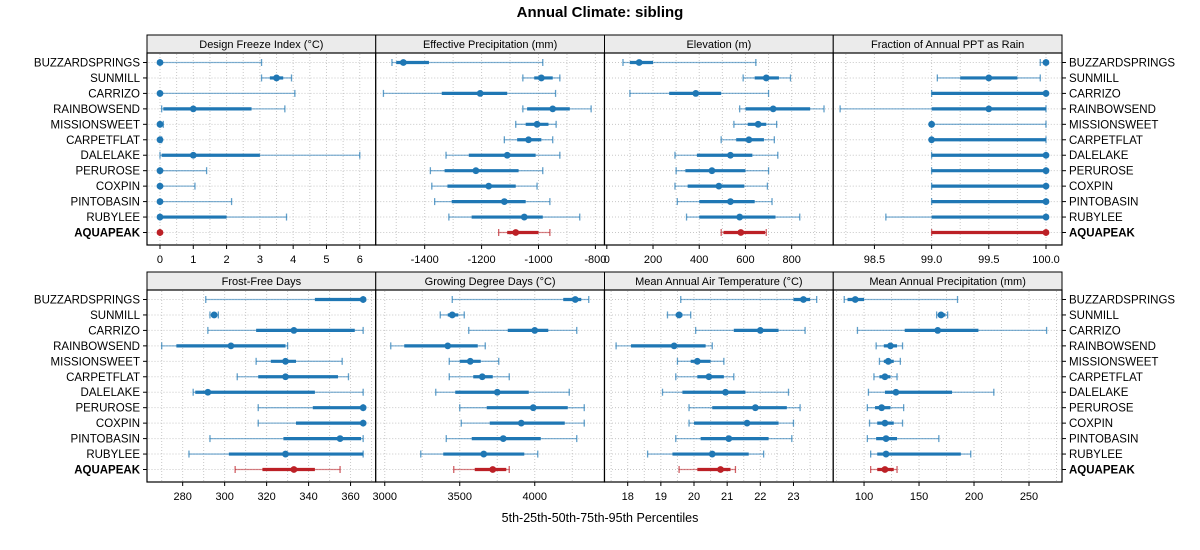  I want to click on site-label-right-missionsweet: MISSIONSWEET, so click(1113, 362).